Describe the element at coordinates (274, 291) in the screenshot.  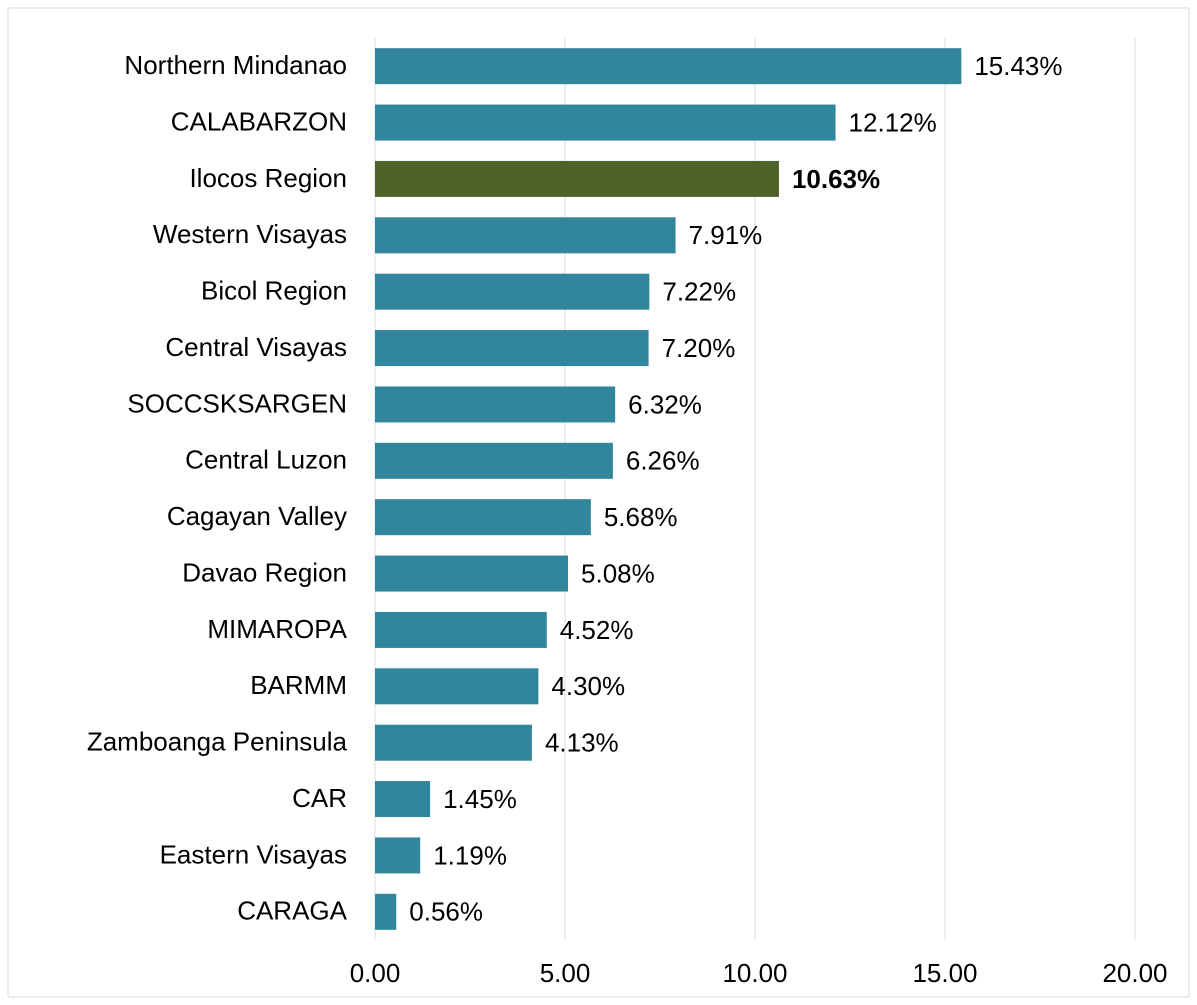
I see `y-tick-label: Bicol Region` at that location.